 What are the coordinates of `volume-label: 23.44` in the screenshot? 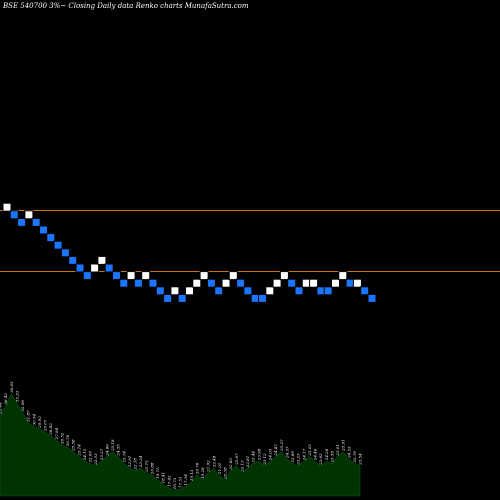 It's located at (253, 457).